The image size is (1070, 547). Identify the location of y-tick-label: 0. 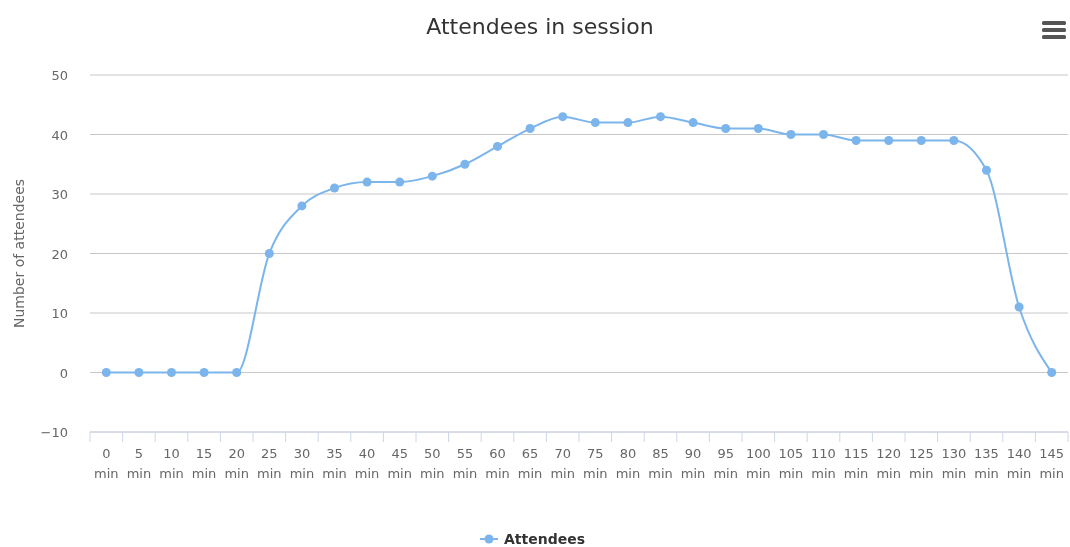
(63, 373).